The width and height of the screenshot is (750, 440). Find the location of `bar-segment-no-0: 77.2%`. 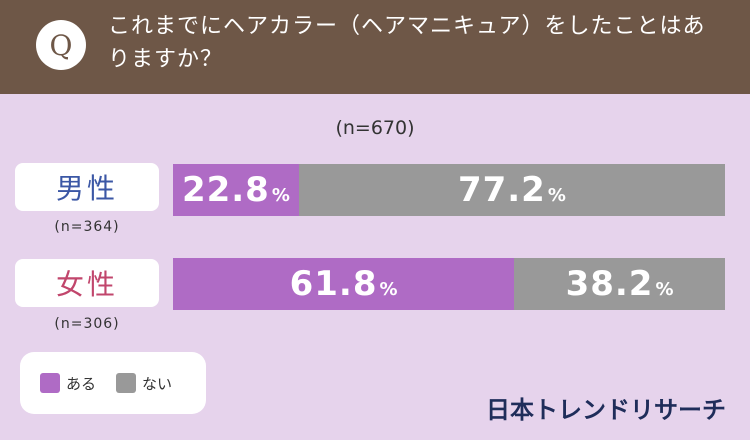

bar-segment-no-0: 77.2% is located at coordinates (511, 190).